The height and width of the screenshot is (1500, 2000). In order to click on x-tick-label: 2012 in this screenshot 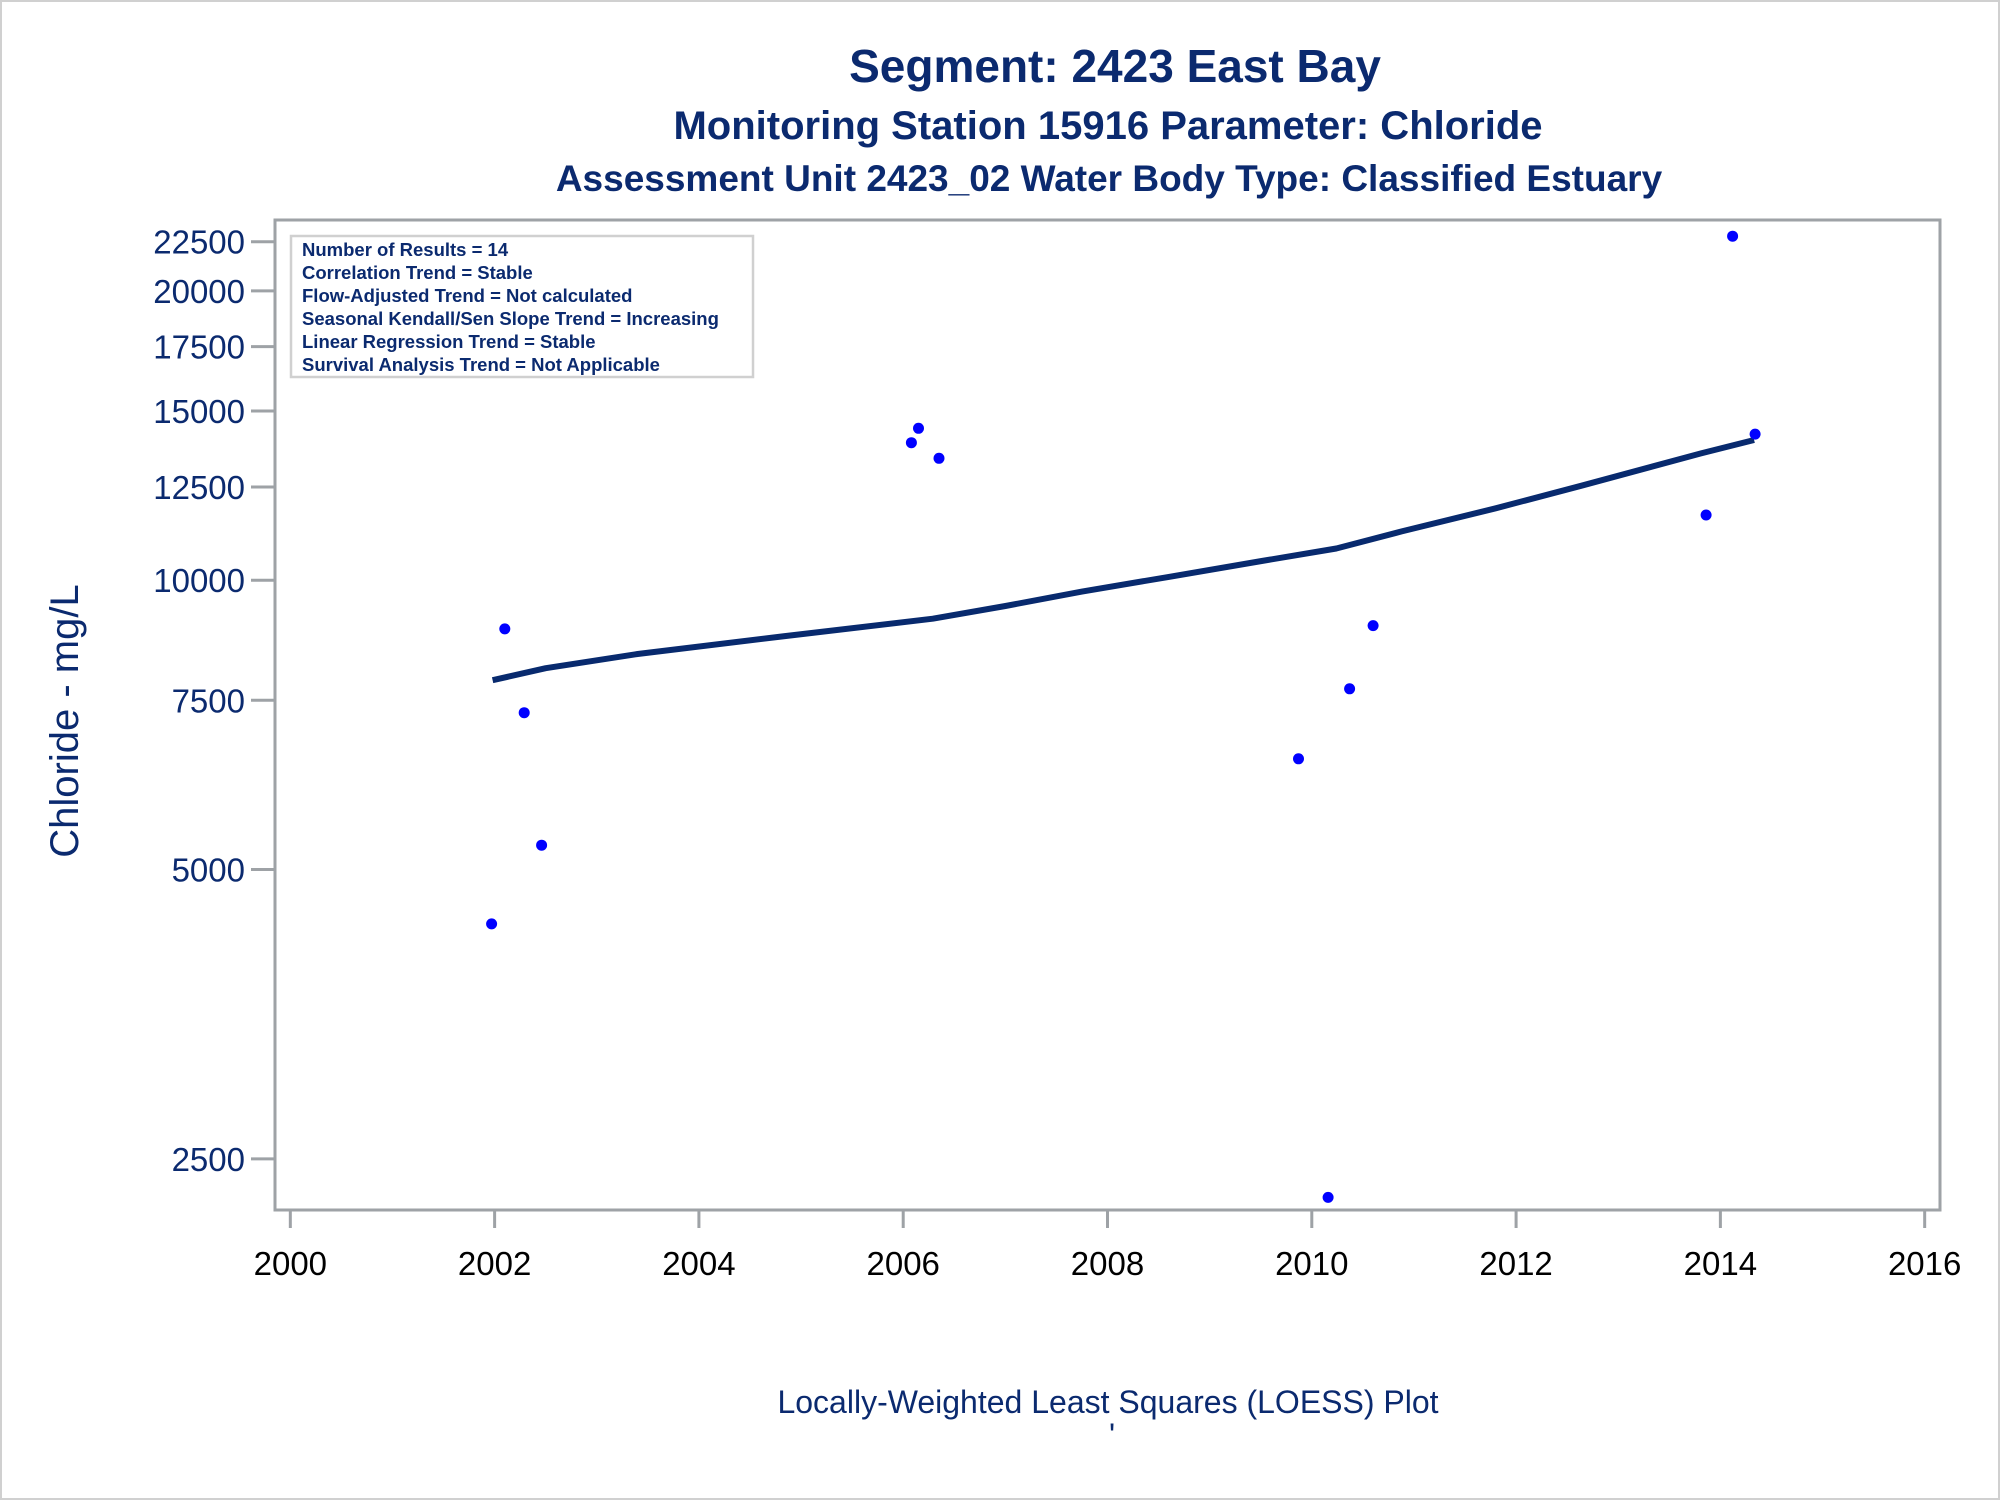, I will do `click(1515, 1263)`.